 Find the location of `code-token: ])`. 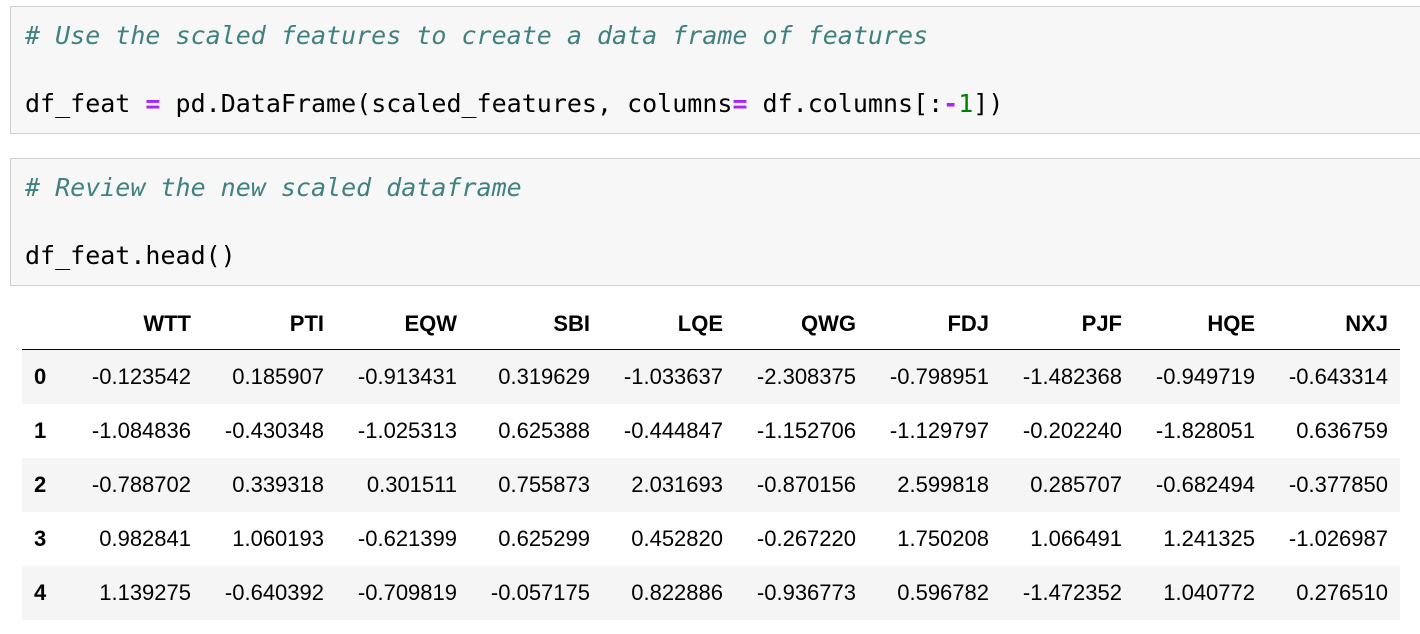

code-token: ]) is located at coordinates (988, 103).